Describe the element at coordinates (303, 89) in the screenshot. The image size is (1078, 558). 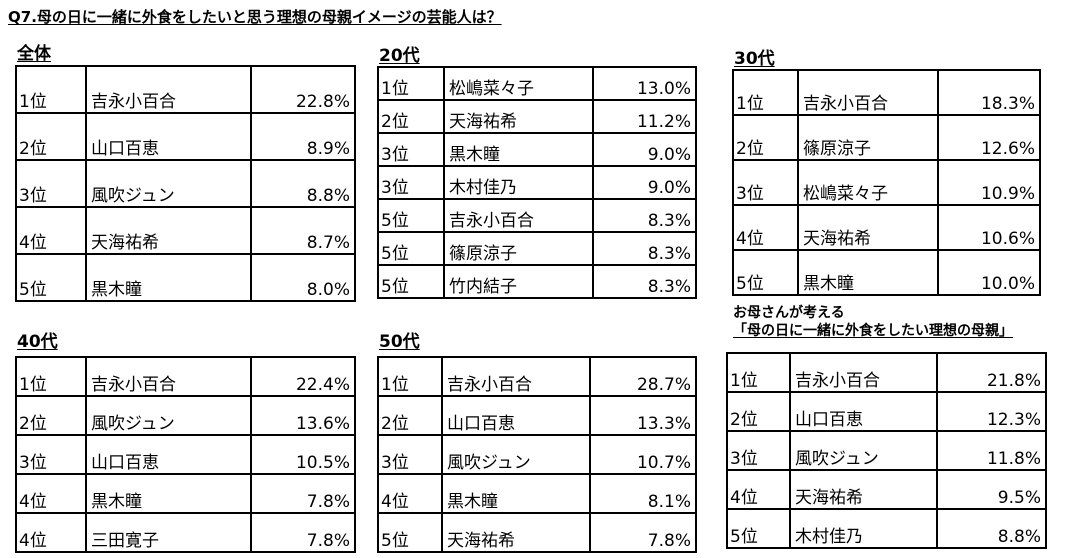
I see `percent-cell: 22.8%` at that location.